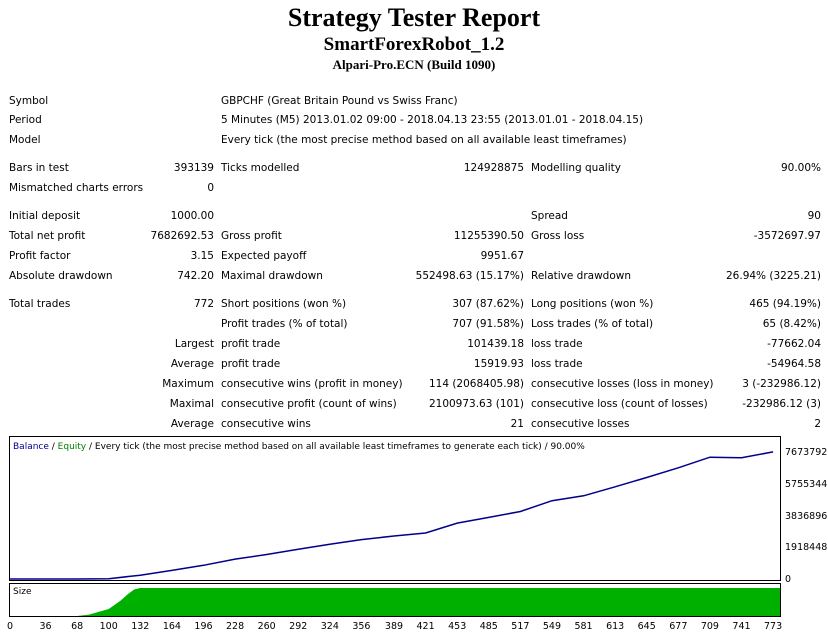 The width and height of the screenshot is (828, 638). What do you see at coordinates (192, 424) in the screenshot?
I see `average-consec-prefix: Average` at bounding box center [192, 424].